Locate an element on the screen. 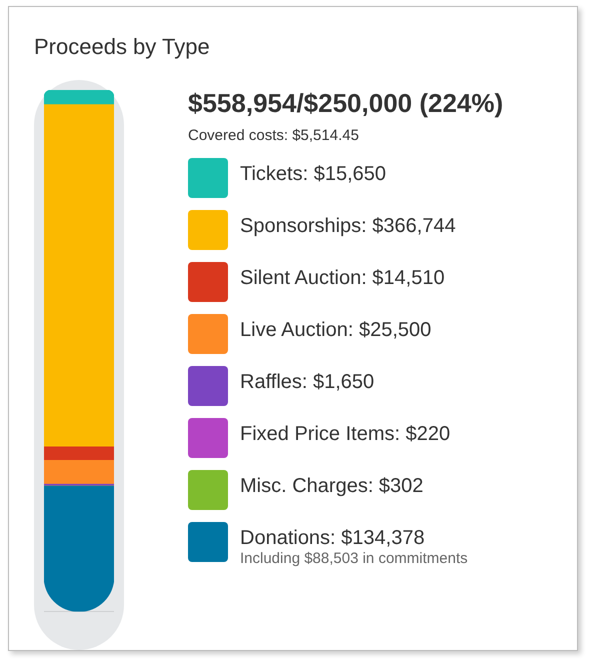 Image resolution: width=591 pixels, height=663 pixels. legend-label: Fixed Price Items: $220 is located at coordinates (345, 434).